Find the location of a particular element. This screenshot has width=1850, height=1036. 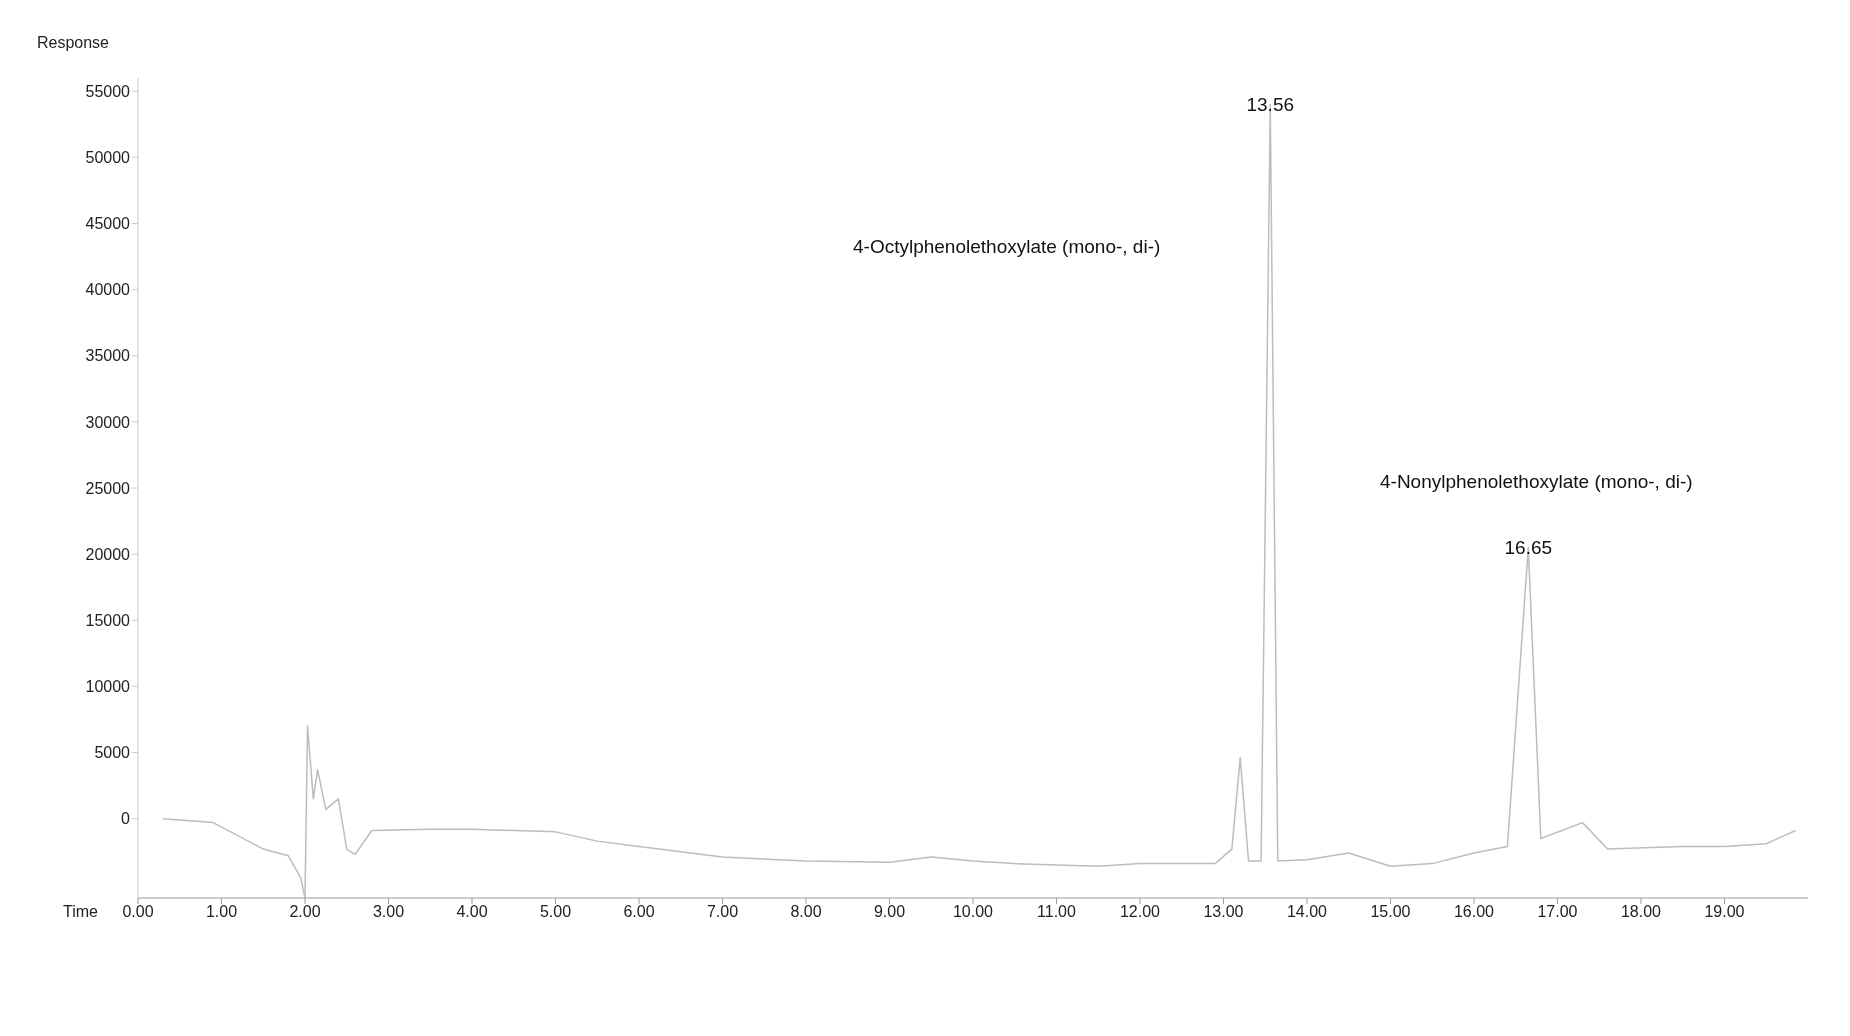

x-tick-label: 11.00 is located at coordinates (1057, 912).